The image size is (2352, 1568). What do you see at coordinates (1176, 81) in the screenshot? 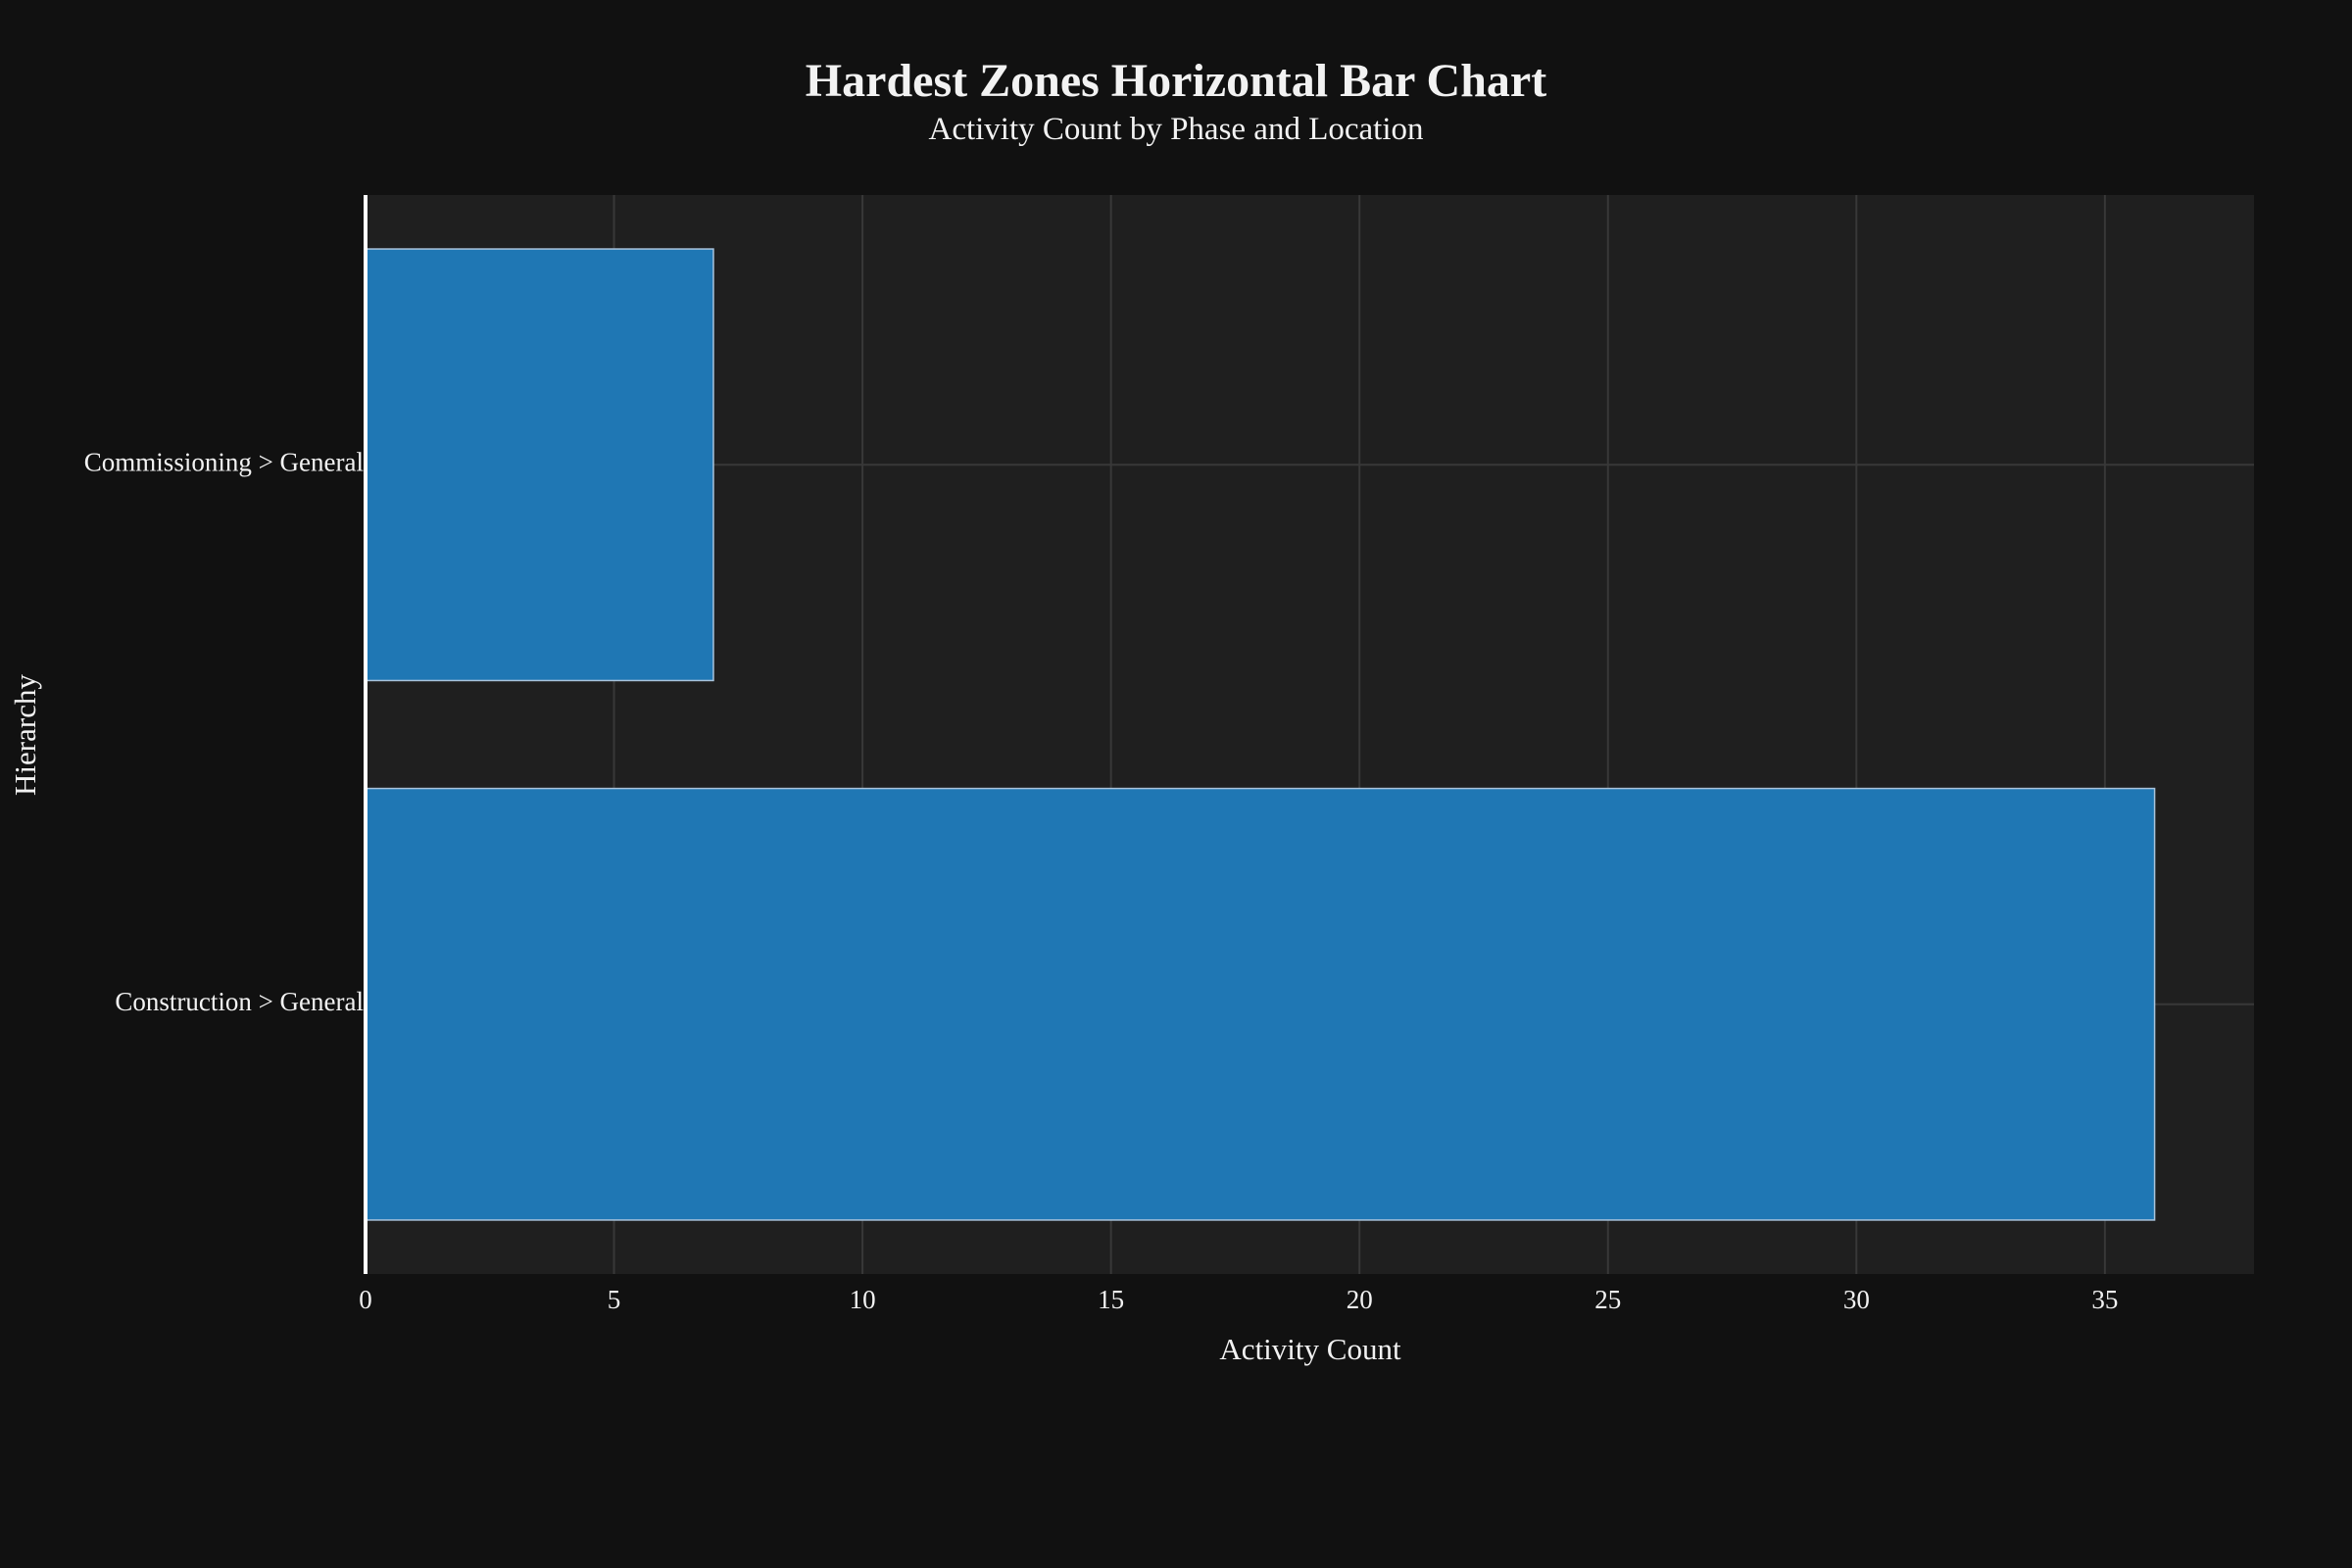
I see `chart-title: Hardest Zones Horizontal Bar Chart` at bounding box center [1176, 81].